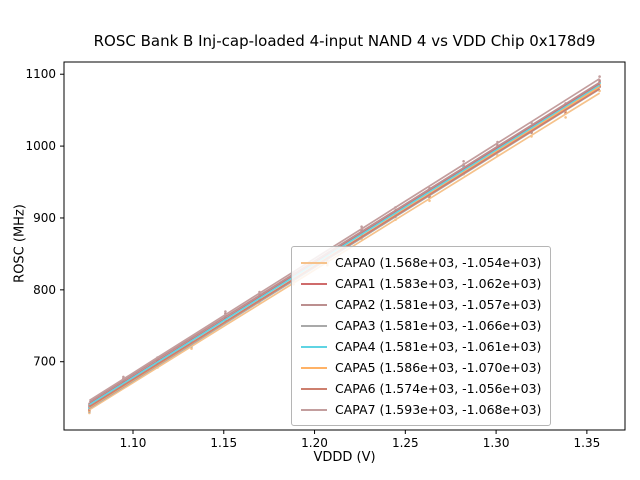  I want to click on legend-label: CAPA6 (1.574e+03, -1.056e+03), so click(438, 388).